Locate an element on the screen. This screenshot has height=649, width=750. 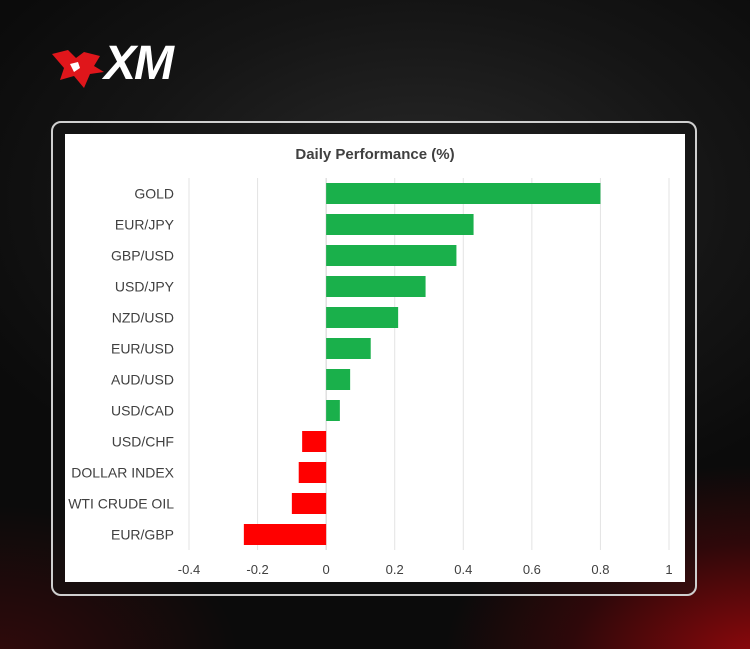
category-label: EUR/GBP is located at coordinates (142, 535).